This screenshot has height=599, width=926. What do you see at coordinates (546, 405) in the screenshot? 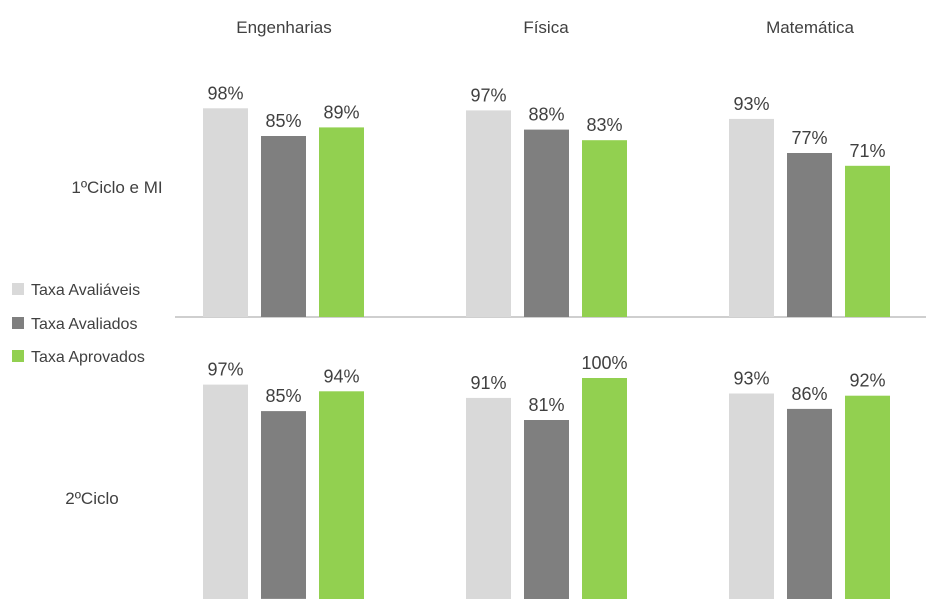
I see `data-label-2-ciclo-fisica-taxa-avaliados: 81%` at bounding box center [546, 405].